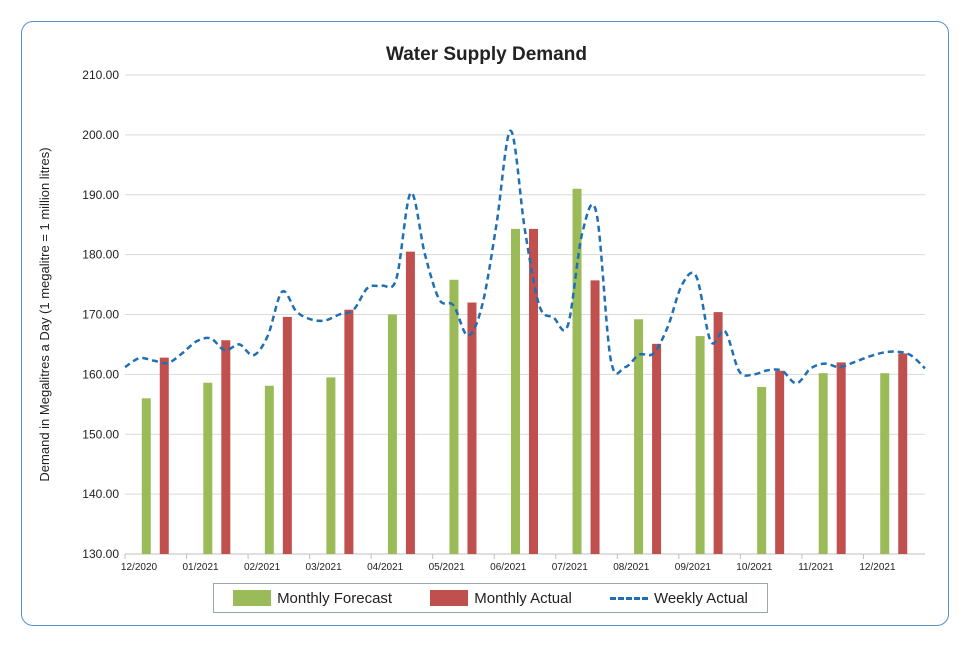 The height and width of the screenshot is (650, 973). What do you see at coordinates (100, 135) in the screenshot?
I see `y-tick-label: 200.00` at bounding box center [100, 135].